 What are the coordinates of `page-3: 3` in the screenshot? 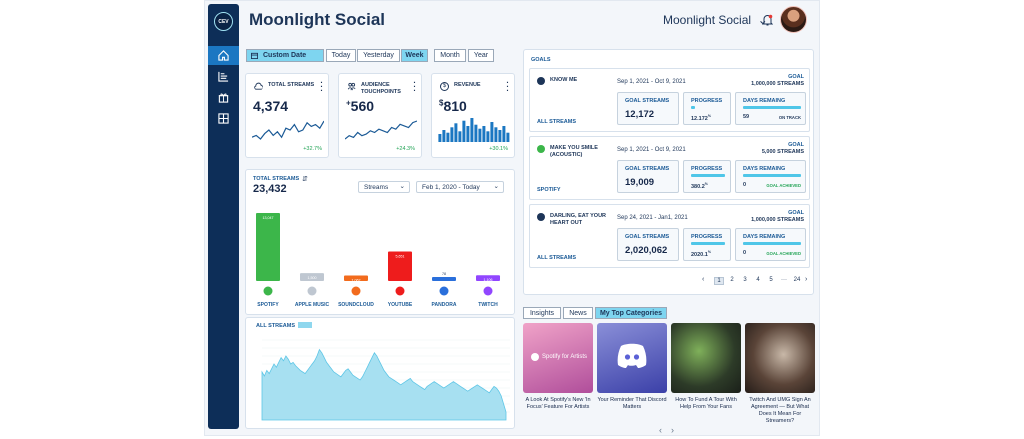 It's located at (745, 280).